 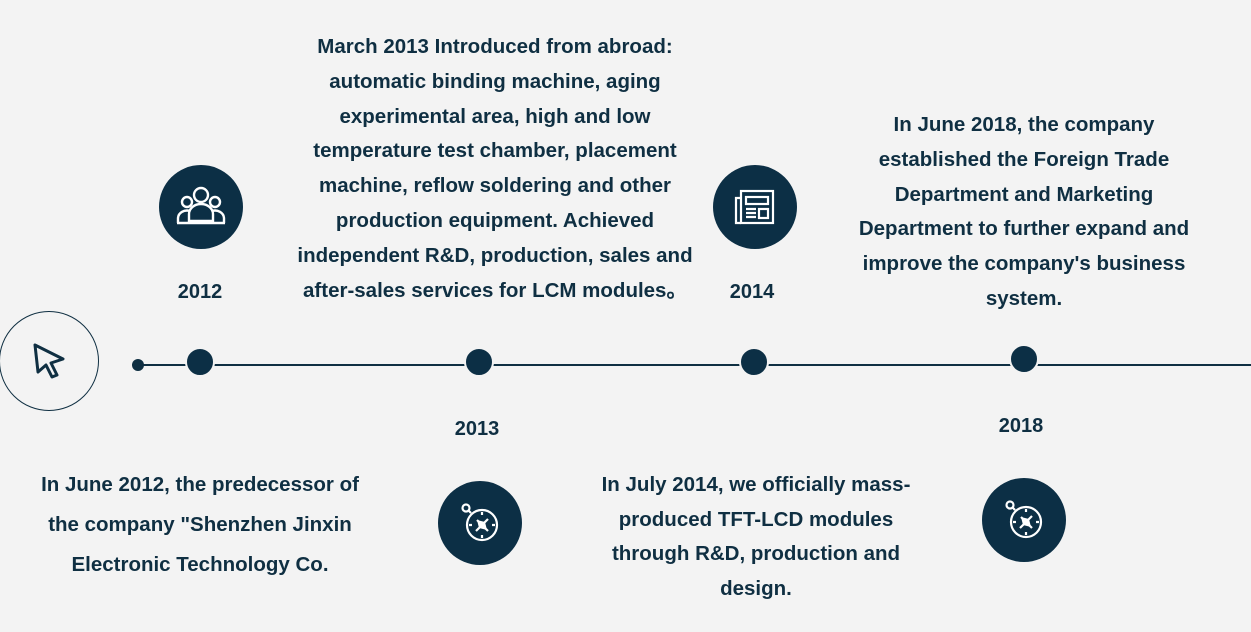 I want to click on timeline-node-2014, so click(x=754, y=362).